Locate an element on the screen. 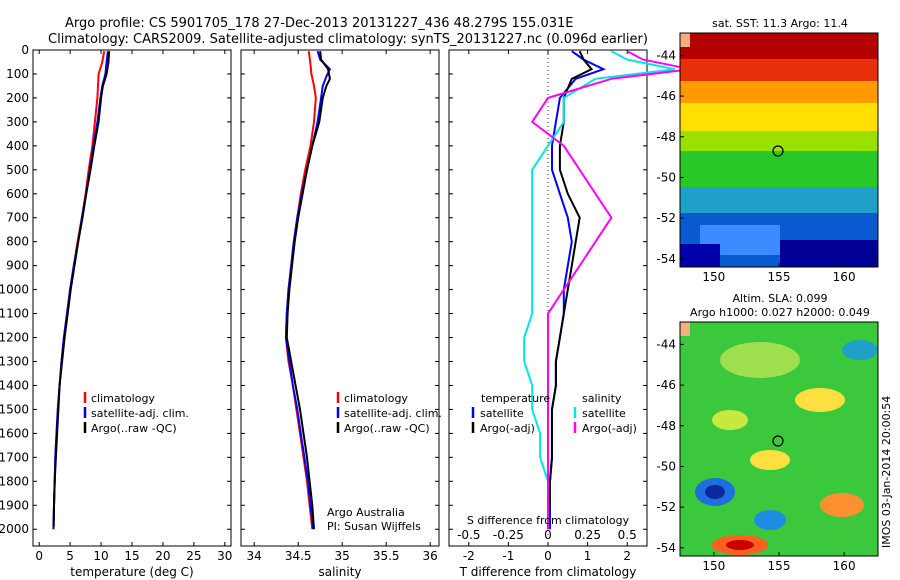  sst-map-title: sat. SST: 11.3 Argo: 11.4 is located at coordinates (780, 23).